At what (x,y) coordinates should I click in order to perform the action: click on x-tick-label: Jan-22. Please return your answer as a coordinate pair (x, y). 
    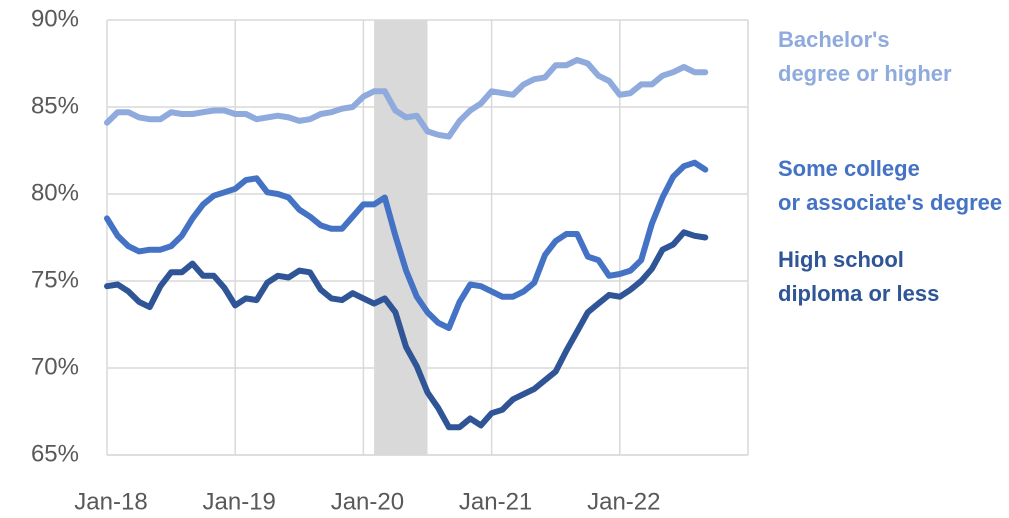
    Looking at the image, I should click on (623, 501).